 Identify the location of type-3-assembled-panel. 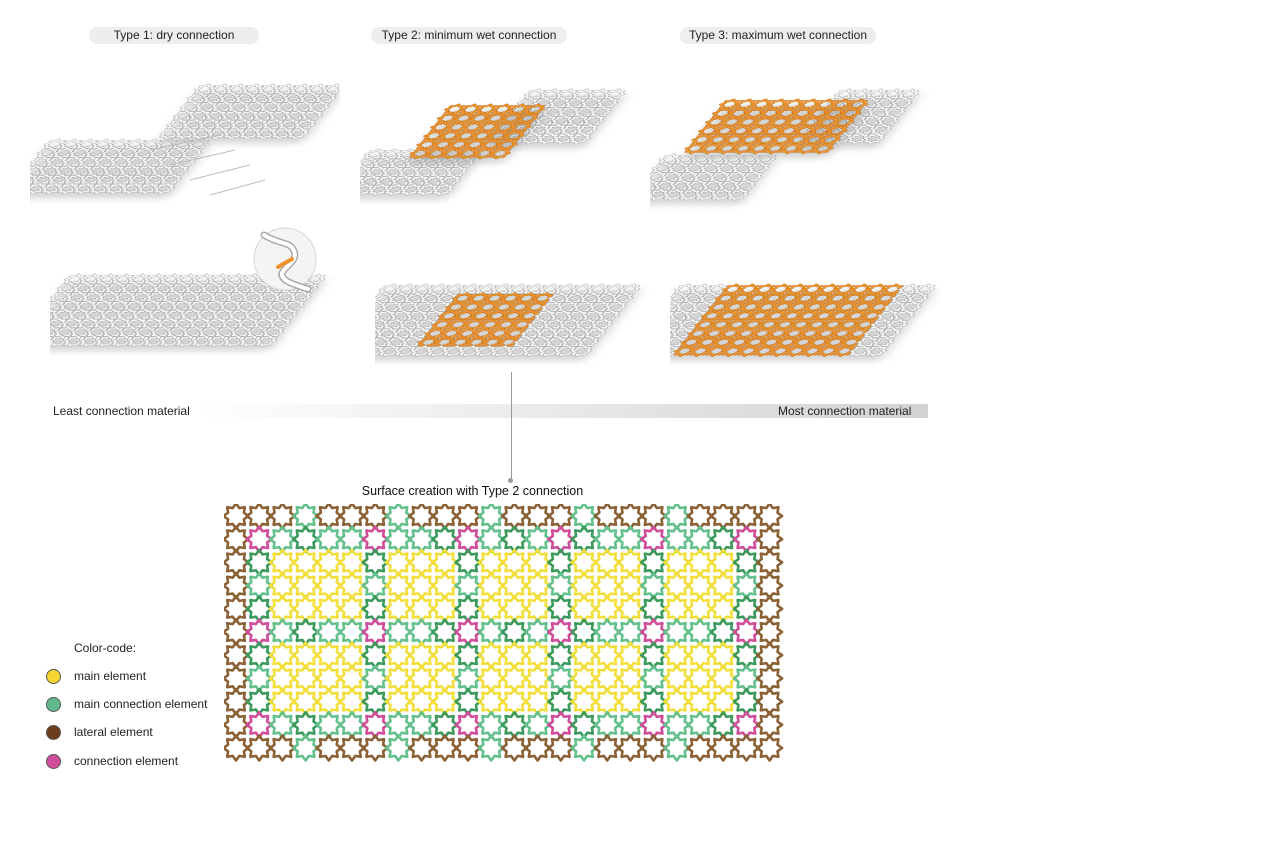
(803, 322).